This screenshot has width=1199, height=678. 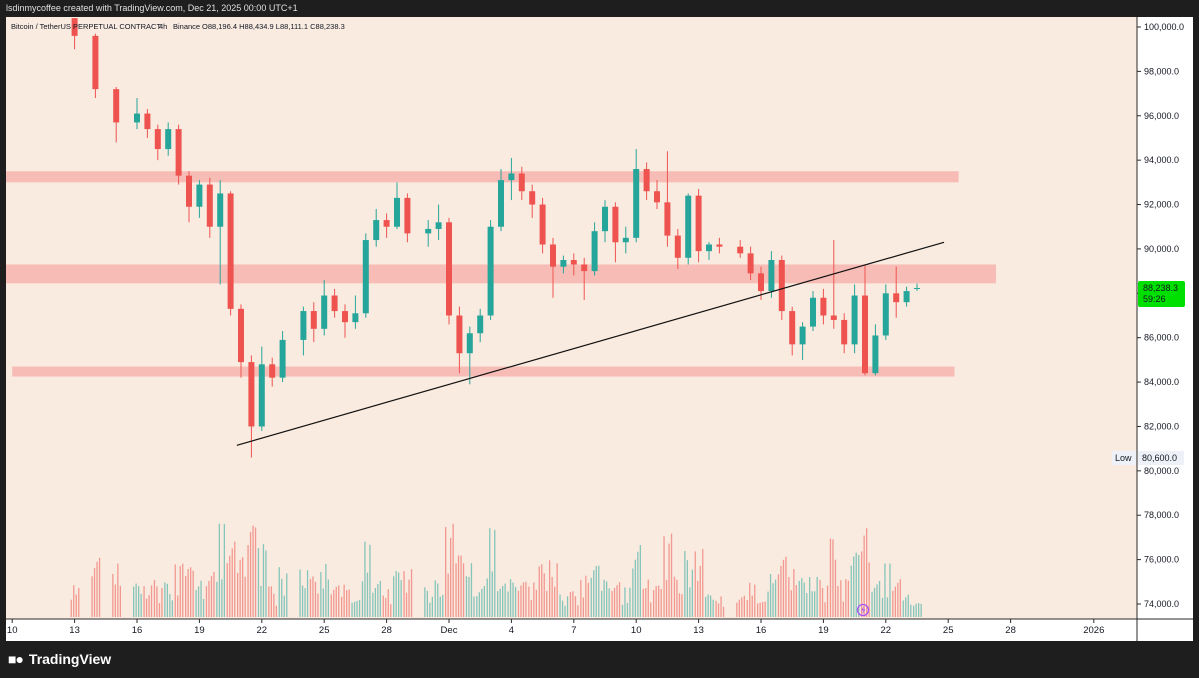 What do you see at coordinates (386, 630) in the screenshot?
I see `time-tick-label: 28` at bounding box center [386, 630].